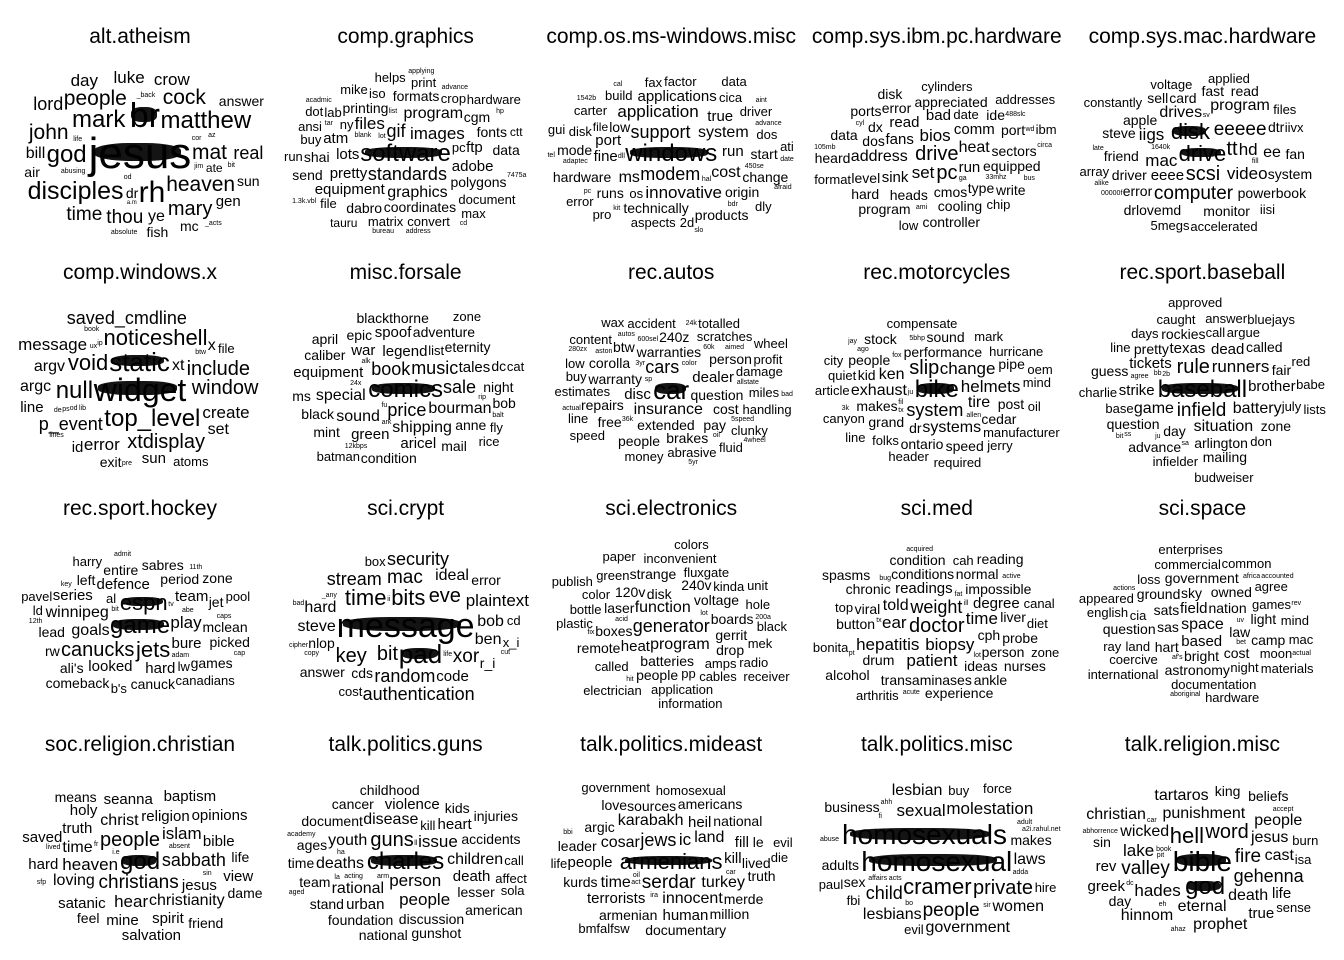  I want to click on cloud-word: fill, so click(741, 842).